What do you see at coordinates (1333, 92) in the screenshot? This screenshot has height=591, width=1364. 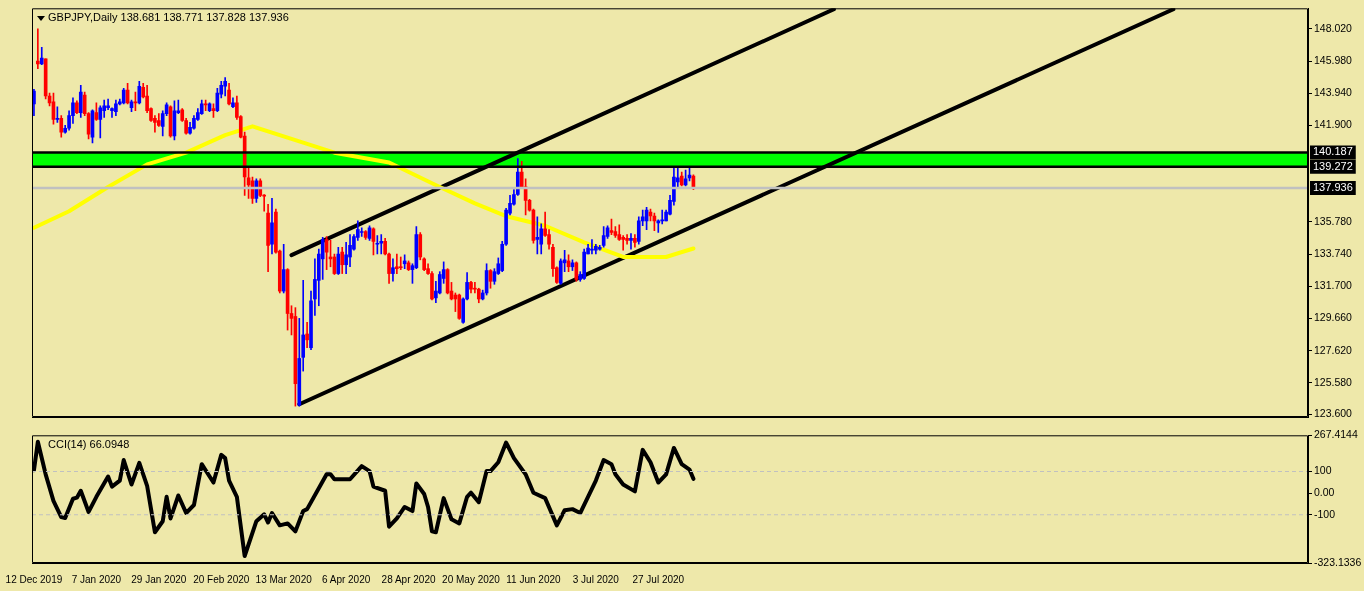 I see `y-tick-label: 143.940` at bounding box center [1333, 92].